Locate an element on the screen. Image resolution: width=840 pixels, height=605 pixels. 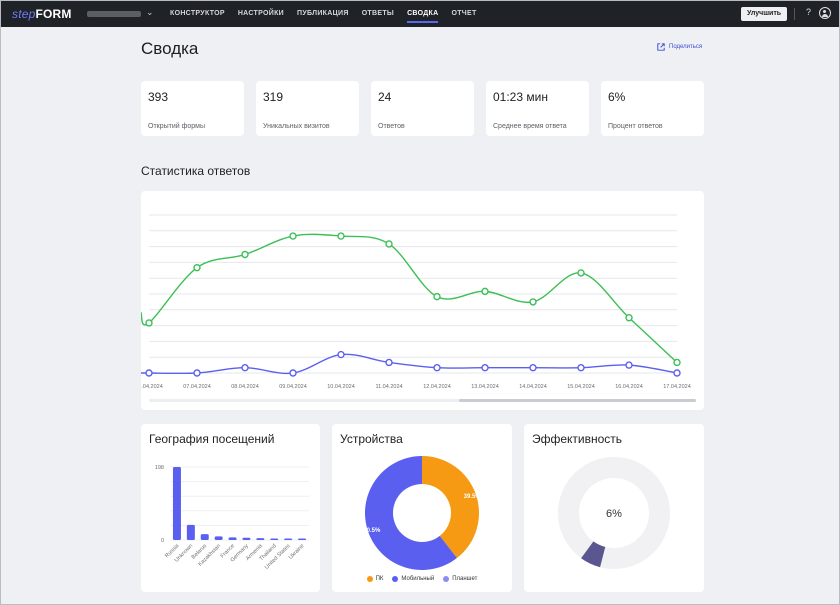
bar-ukraine is located at coordinates (302, 539).